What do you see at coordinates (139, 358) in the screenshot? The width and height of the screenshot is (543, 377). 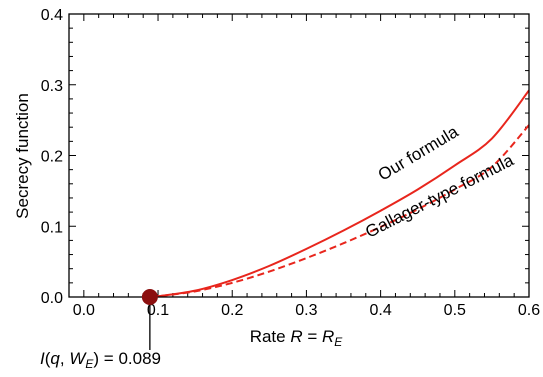 I see `ann-label-value: 0.089` at bounding box center [139, 358].